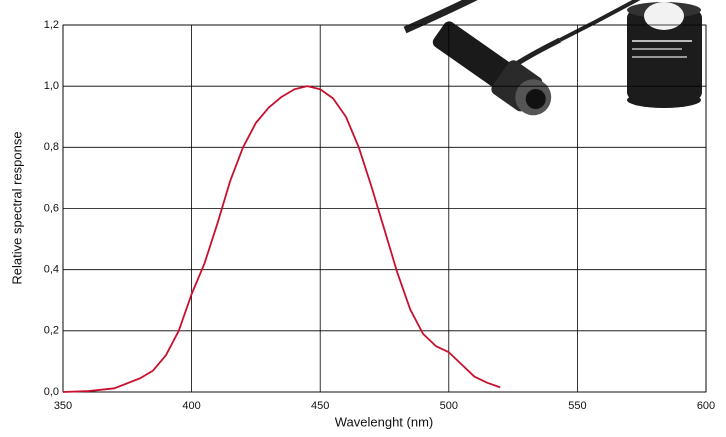 Image resolution: width=726 pixels, height=437 pixels. I want to click on y-tick-label: 1,2, so click(51, 25).